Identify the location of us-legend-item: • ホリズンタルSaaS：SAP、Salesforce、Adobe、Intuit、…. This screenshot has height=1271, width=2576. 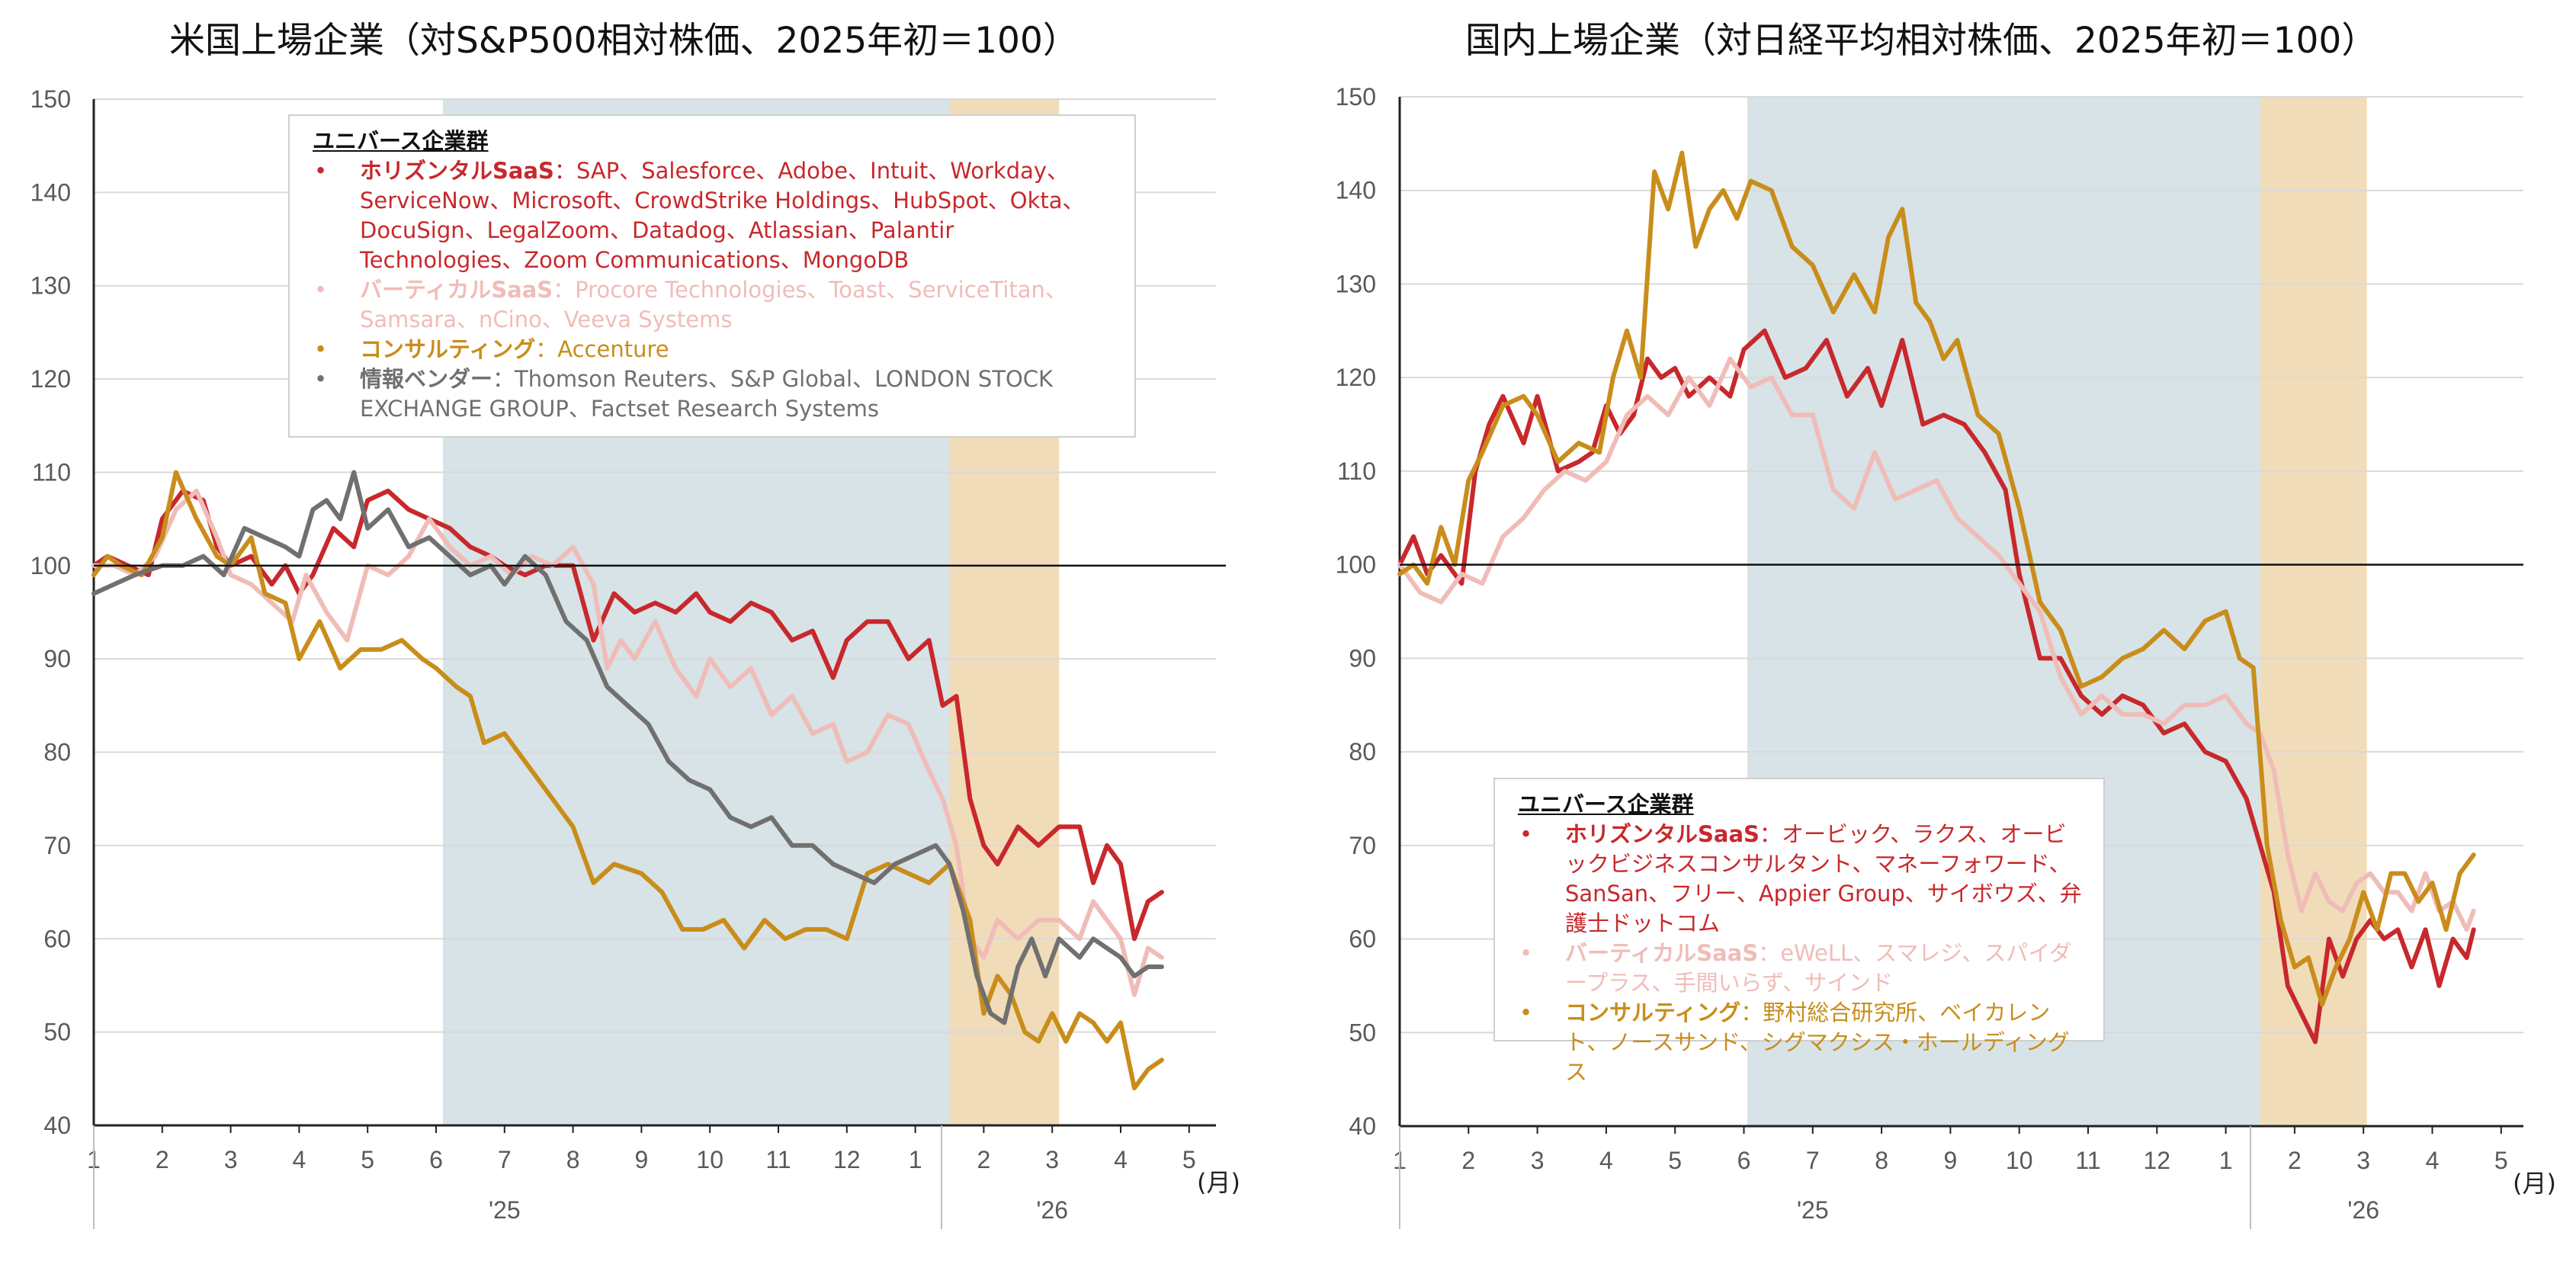
(699, 215).